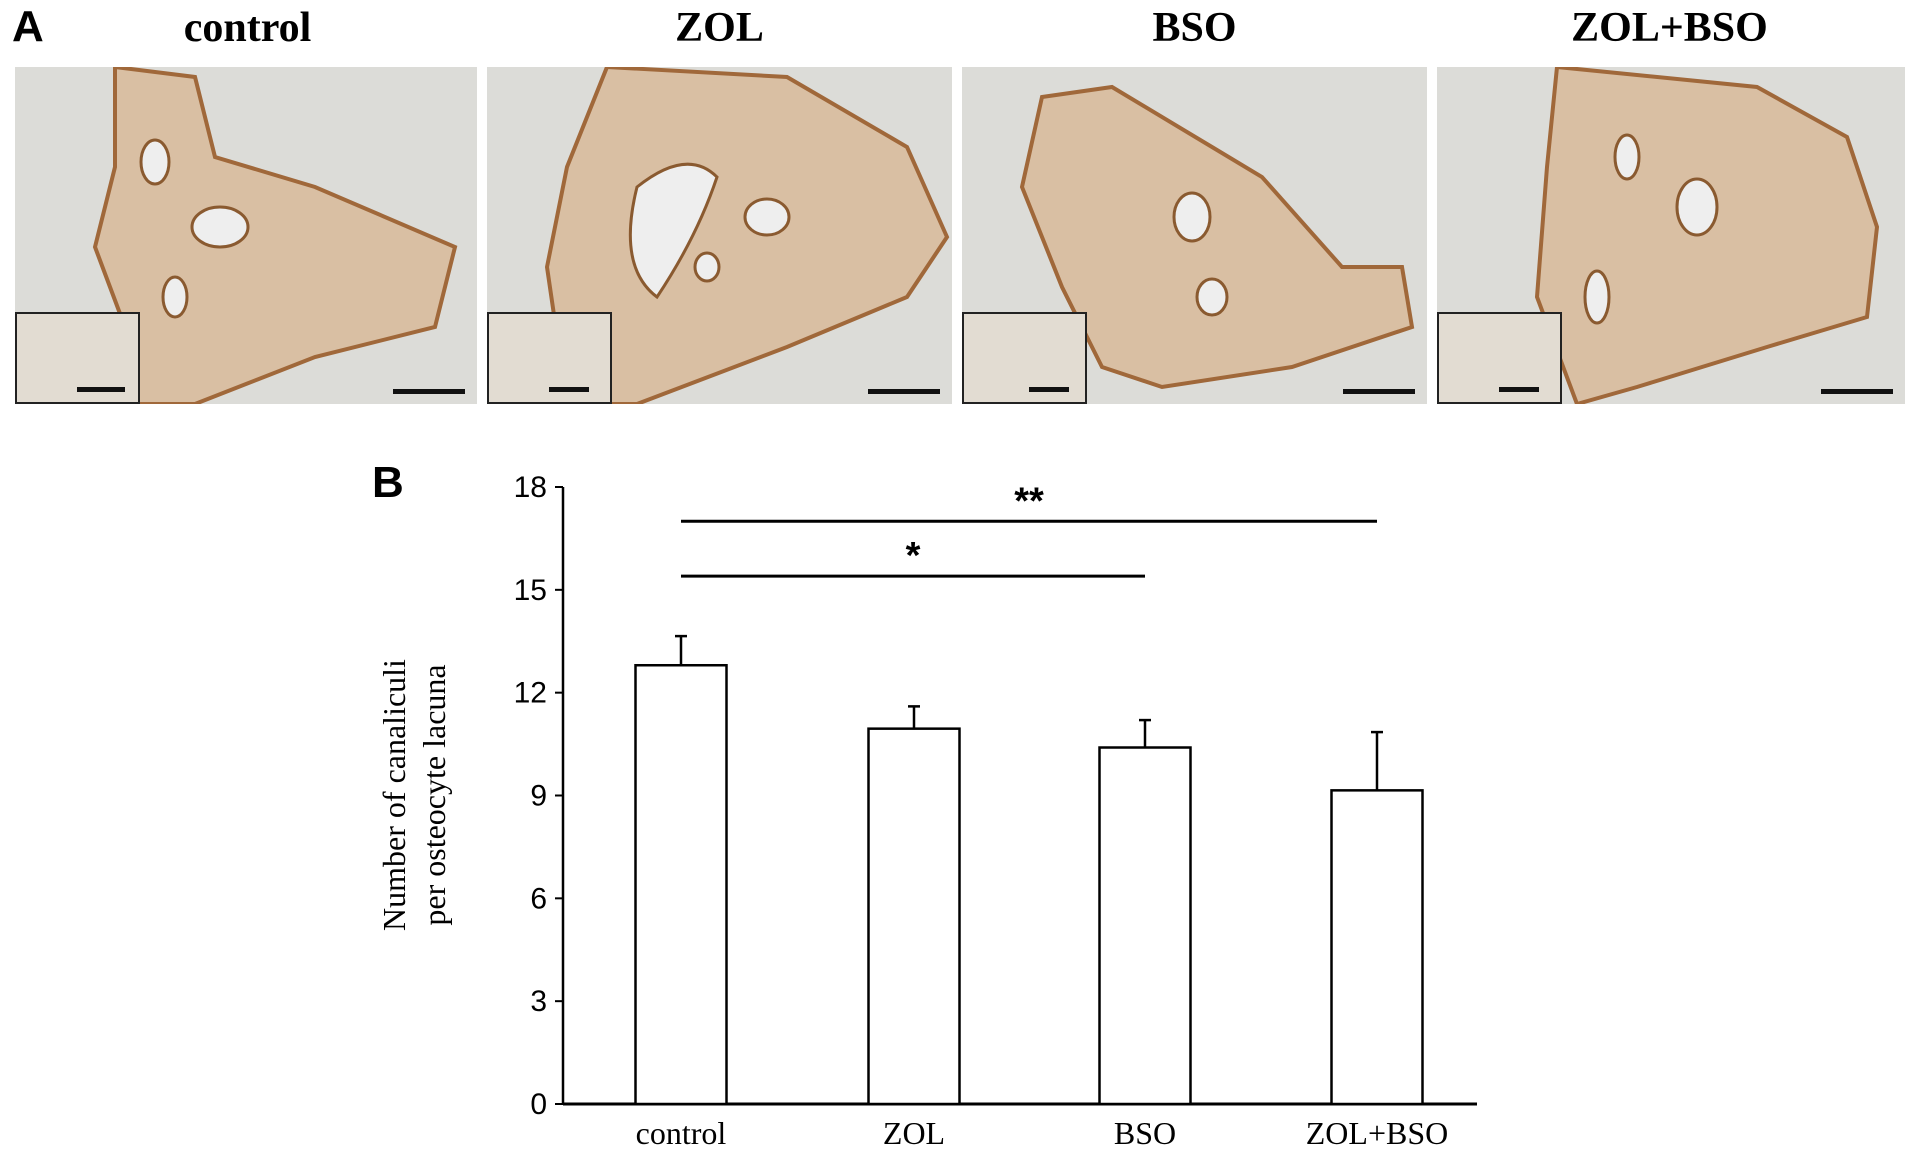  What do you see at coordinates (28, 26) in the screenshot?
I see `panel-a-label: A` at bounding box center [28, 26].